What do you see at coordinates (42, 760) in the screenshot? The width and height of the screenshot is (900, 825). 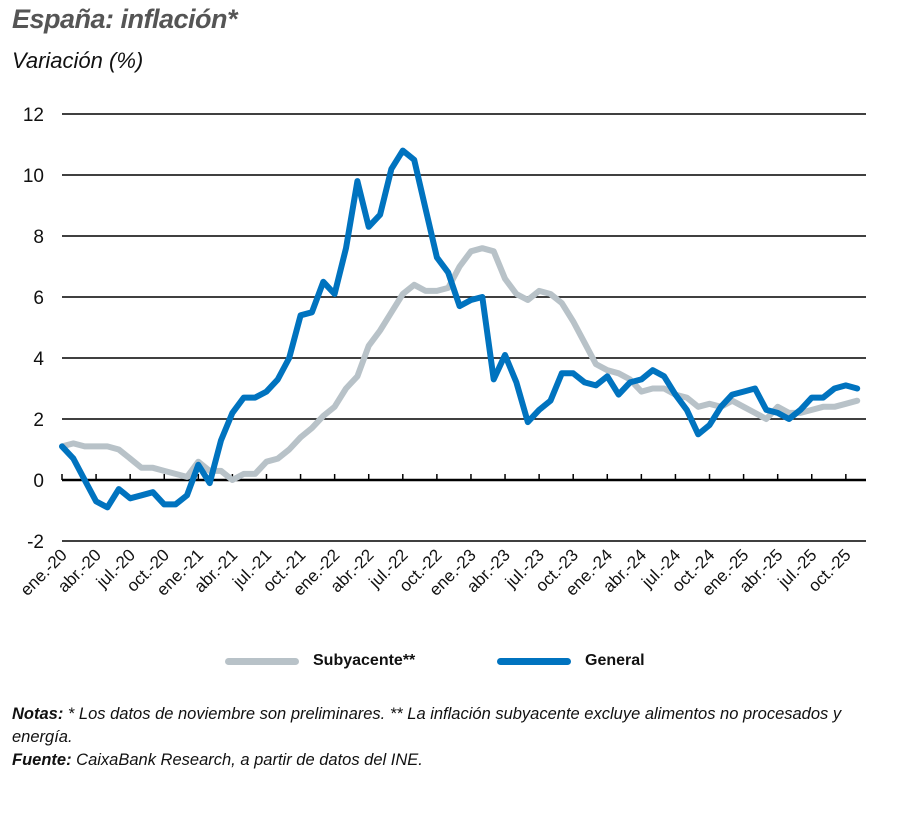 I see `source-label: Fuente:` at bounding box center [42, 760].